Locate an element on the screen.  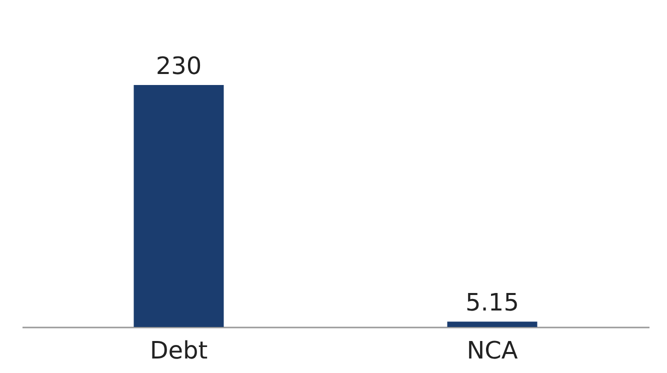
x-tick-label: NCA is located at coordinates (492, 350).